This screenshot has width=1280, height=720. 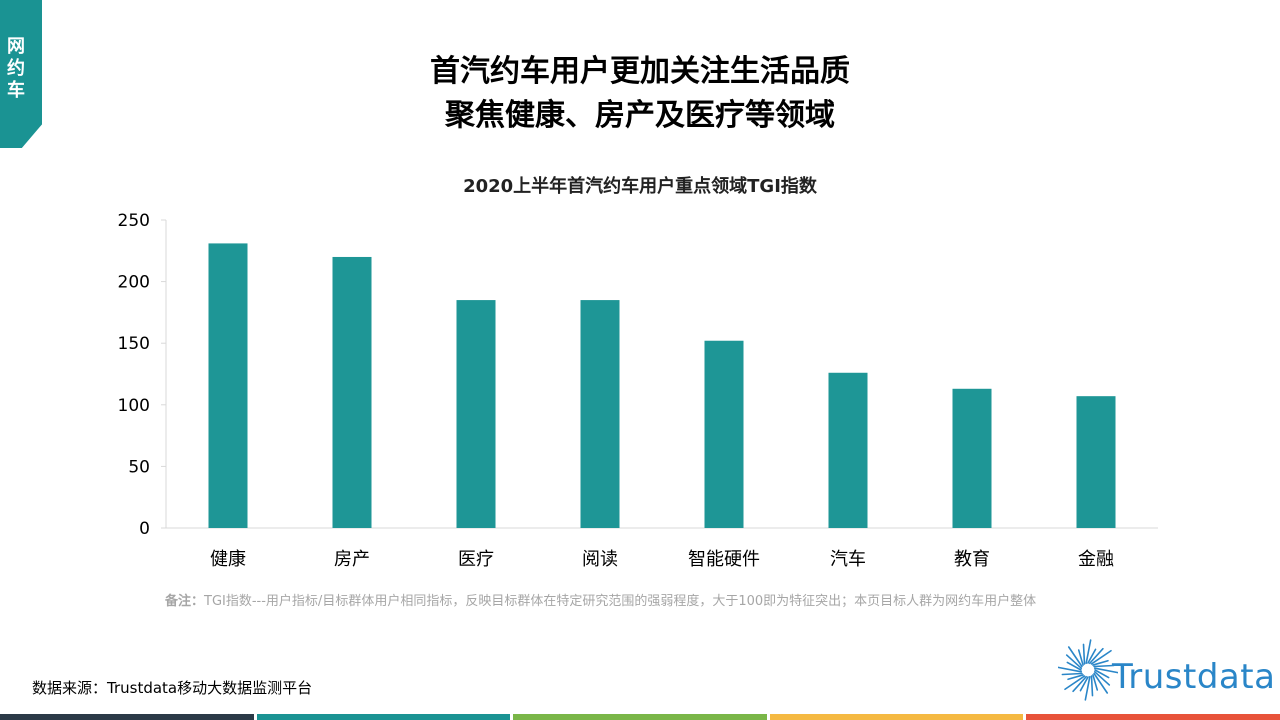 I want to click on title-line-1: 首汽约车用户更加关注生活品质, so click(x=640, y=71).